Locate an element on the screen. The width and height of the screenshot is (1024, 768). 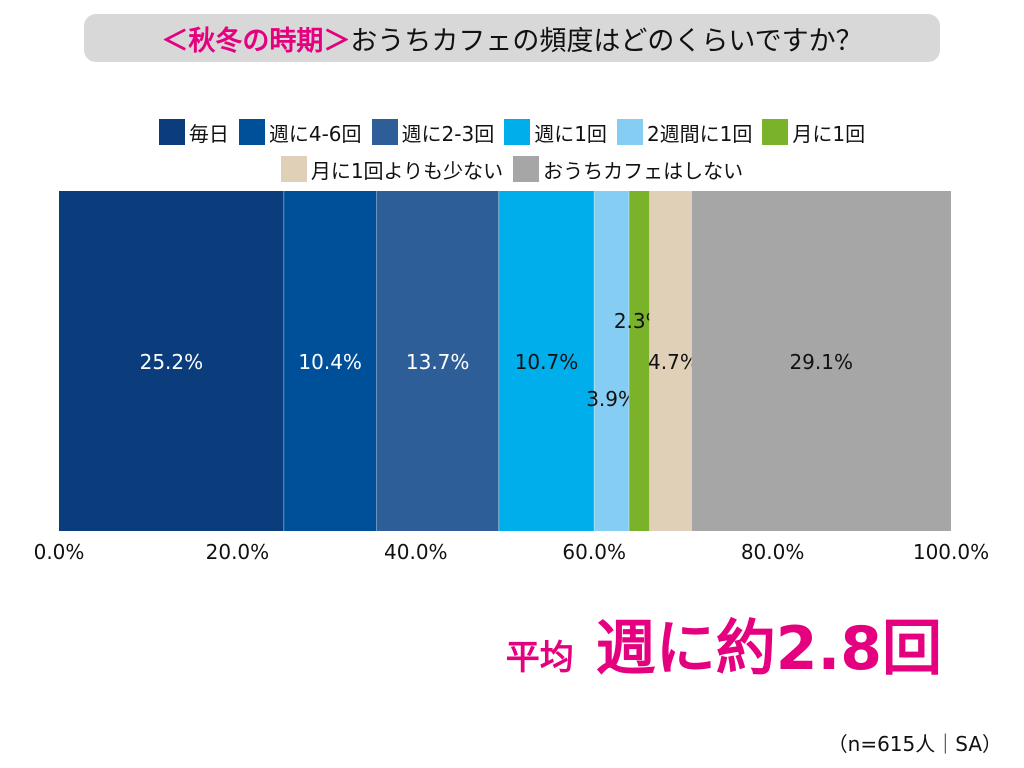
legend-item: 月に1回よりも少ない is located at coordinates (392, 169).